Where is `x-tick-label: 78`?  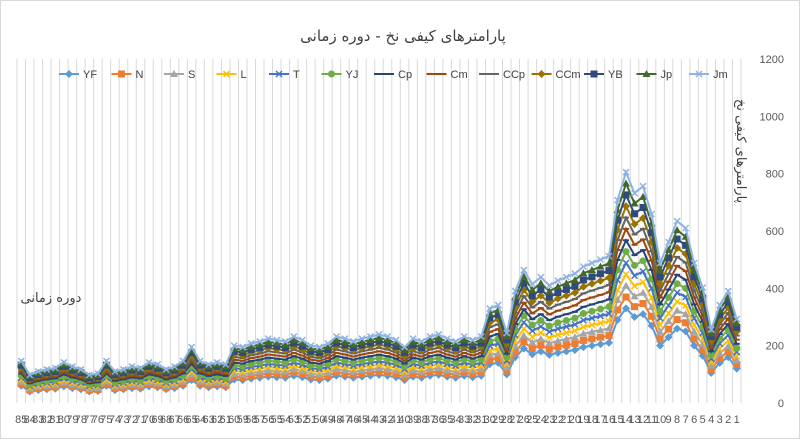 x-tick-label: 78 is located at coordinates (81, 420).